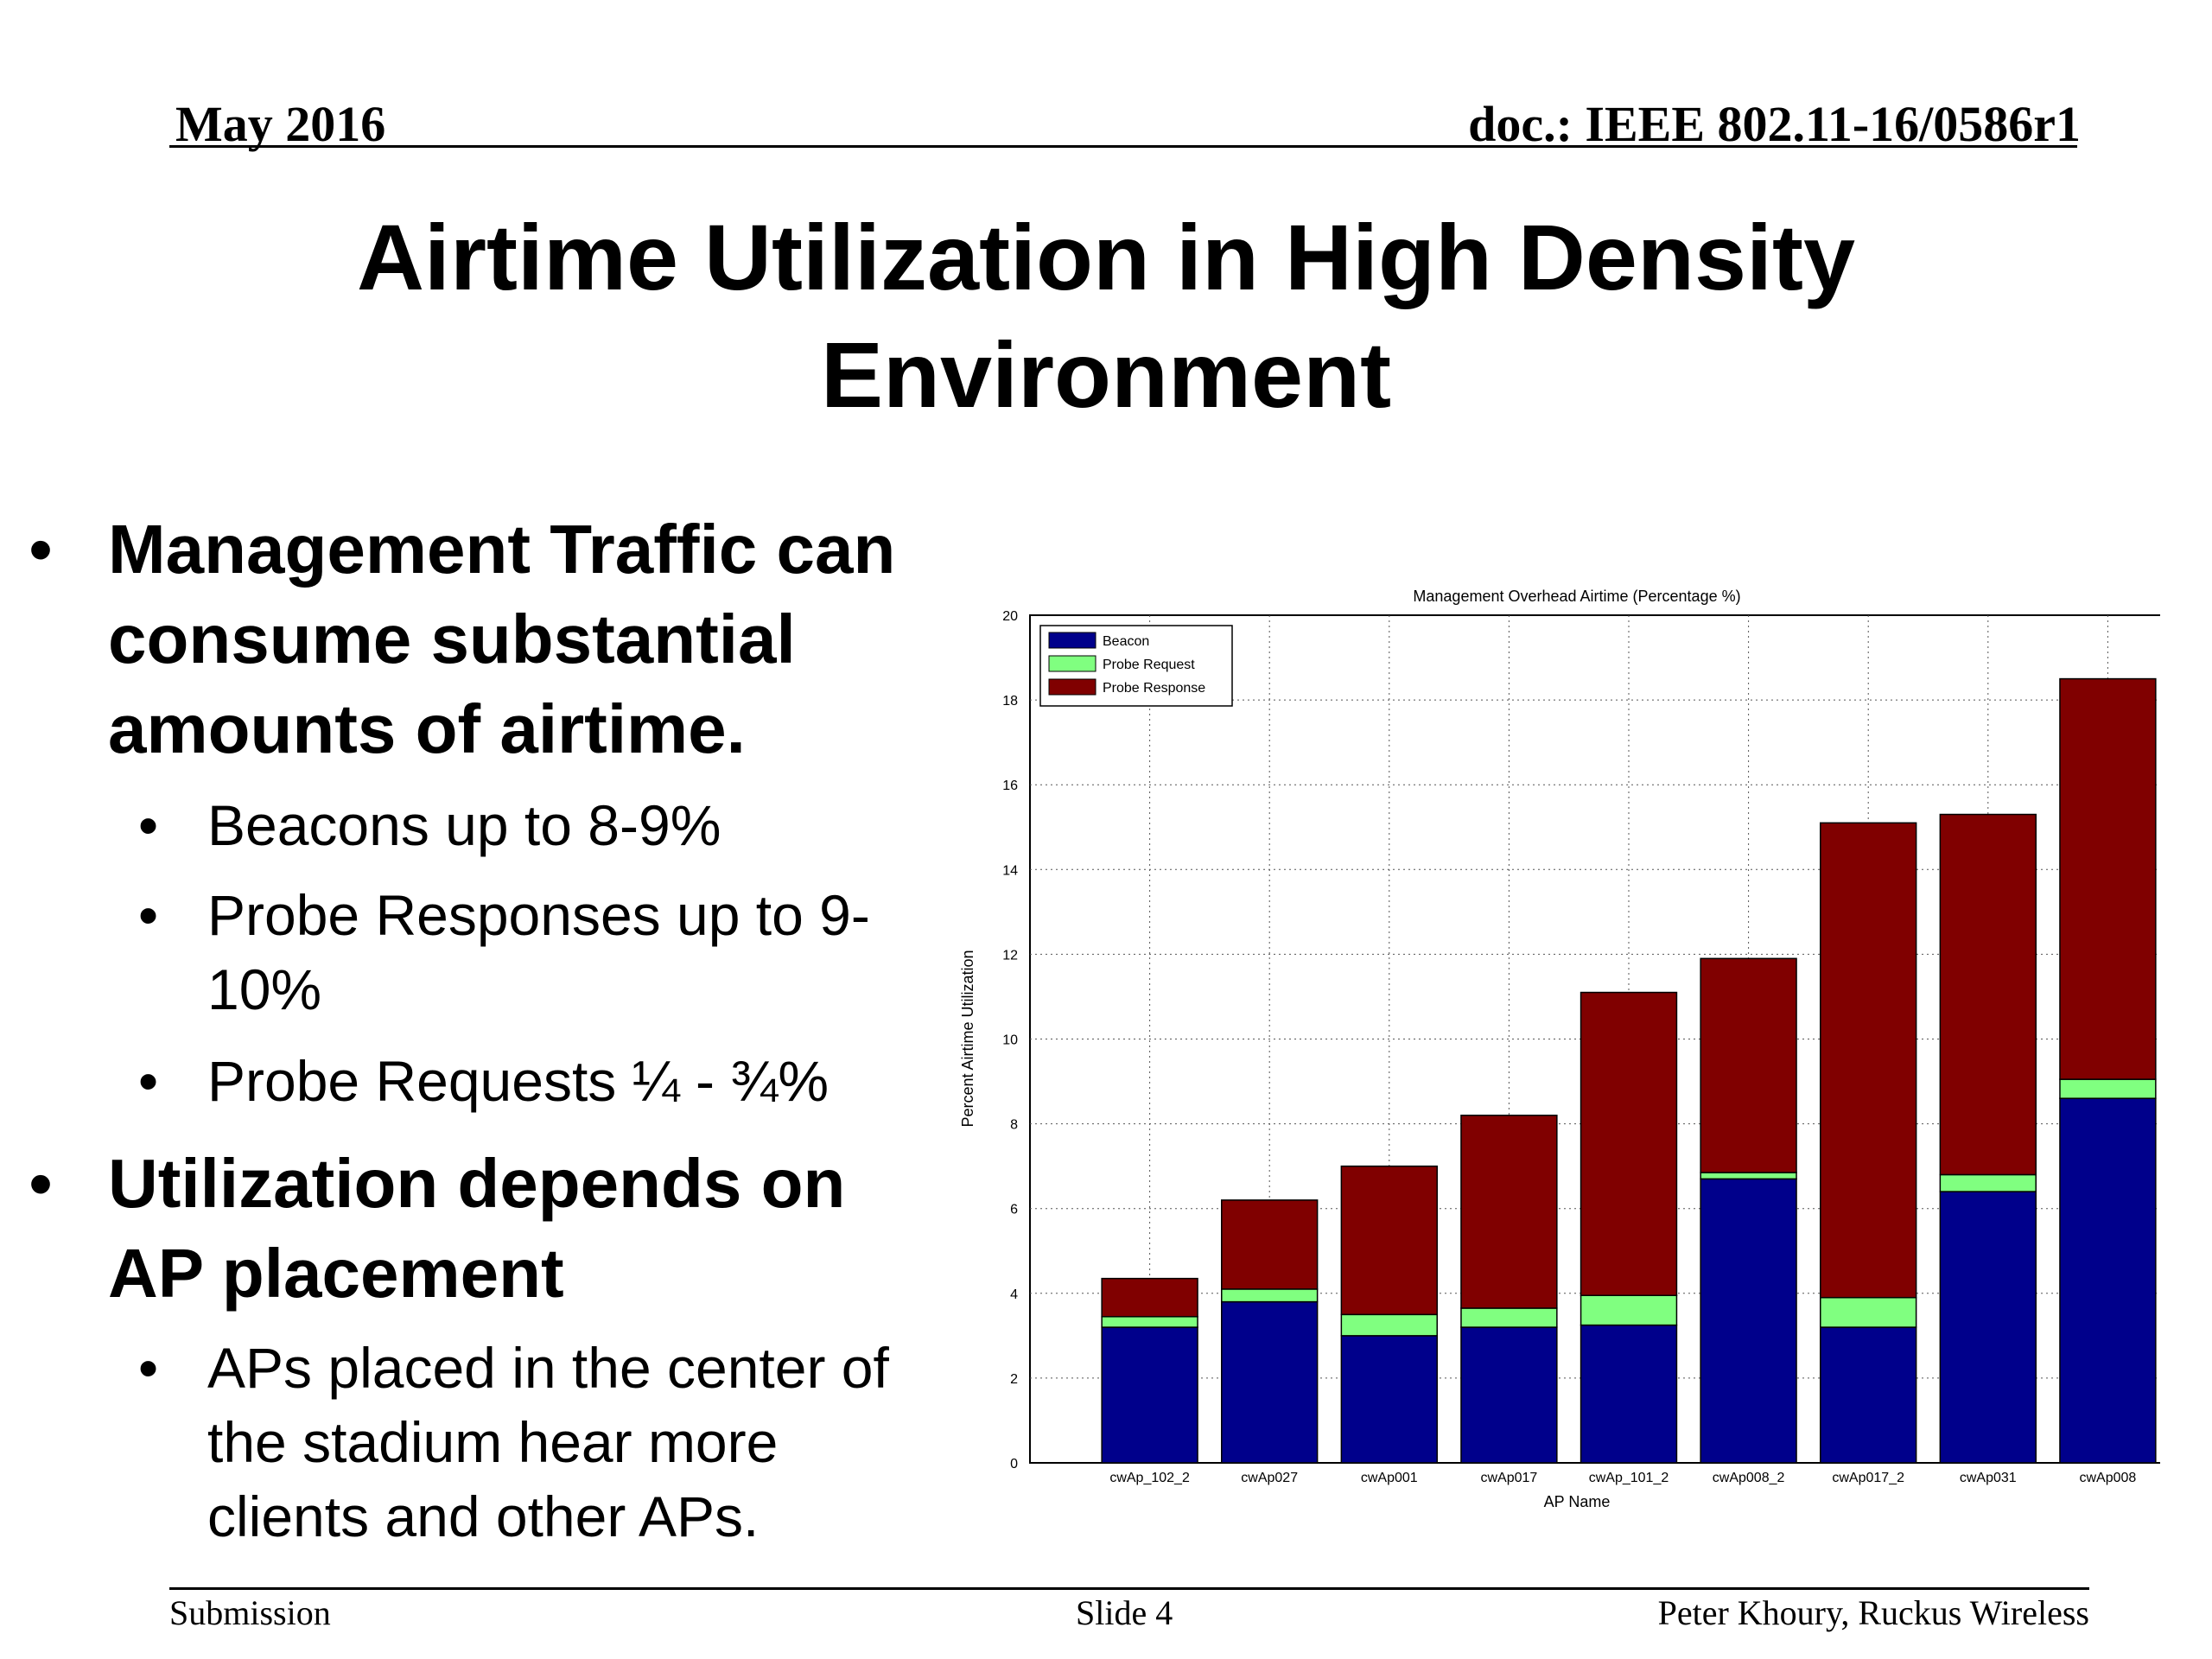  Describe the element at coordinates (483, 1516) in the screenshot. I see `bullet-line: clients and other APs.` at that location.